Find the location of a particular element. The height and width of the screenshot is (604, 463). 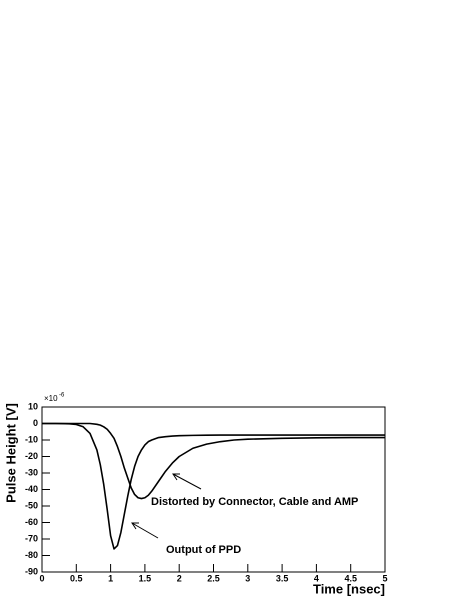

x-tick-label: 1 is located at coordinates (110, 578).